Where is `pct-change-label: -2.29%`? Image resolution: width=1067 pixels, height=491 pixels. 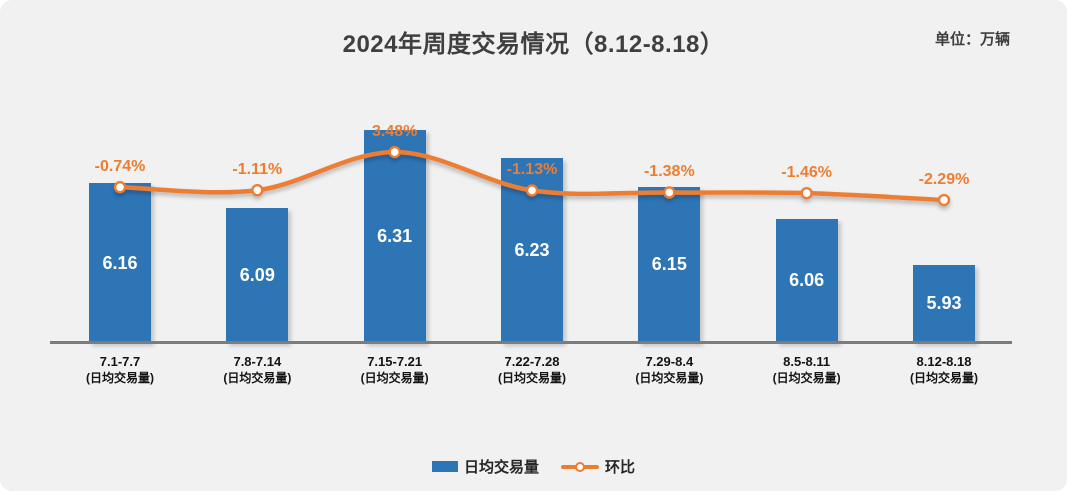
pct-change-label: -2.29% is located at coordinates (944, 180).